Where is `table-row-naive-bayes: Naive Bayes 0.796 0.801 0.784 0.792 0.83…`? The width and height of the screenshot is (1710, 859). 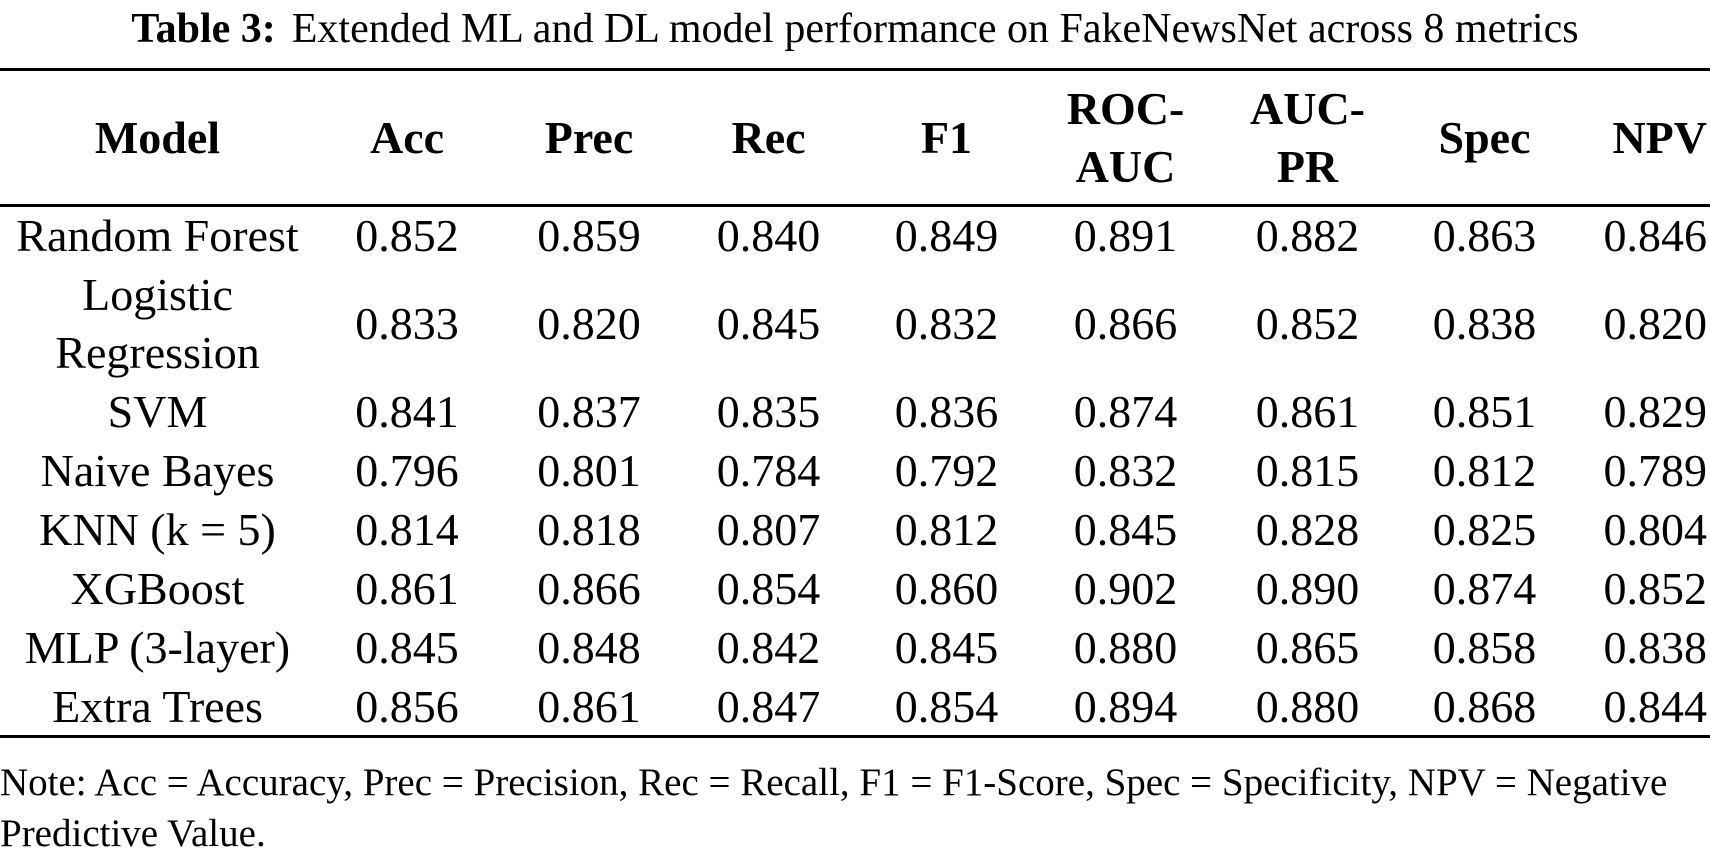
table-row-naive-bayes: Naive Bayes 0.796 0.801 0.784 0.792 0.83… is located at coordinates (855, 471).